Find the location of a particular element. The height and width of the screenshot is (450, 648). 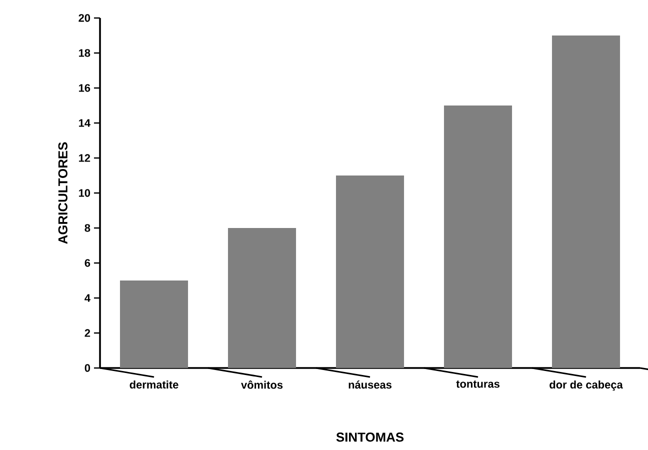

y-tick-label: 12 is located at coordinates (84, 158).